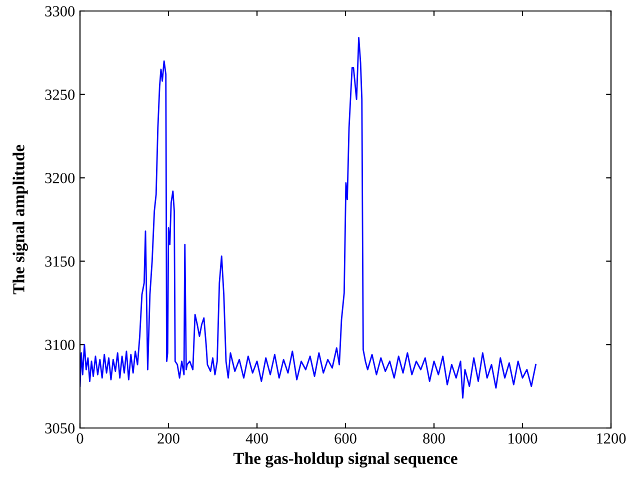 The image size is (628, 481). What do you see at coordinates (345, 438) in the screenshot?
I see `x-tick-label: 600` at bounding box center [345, 438].